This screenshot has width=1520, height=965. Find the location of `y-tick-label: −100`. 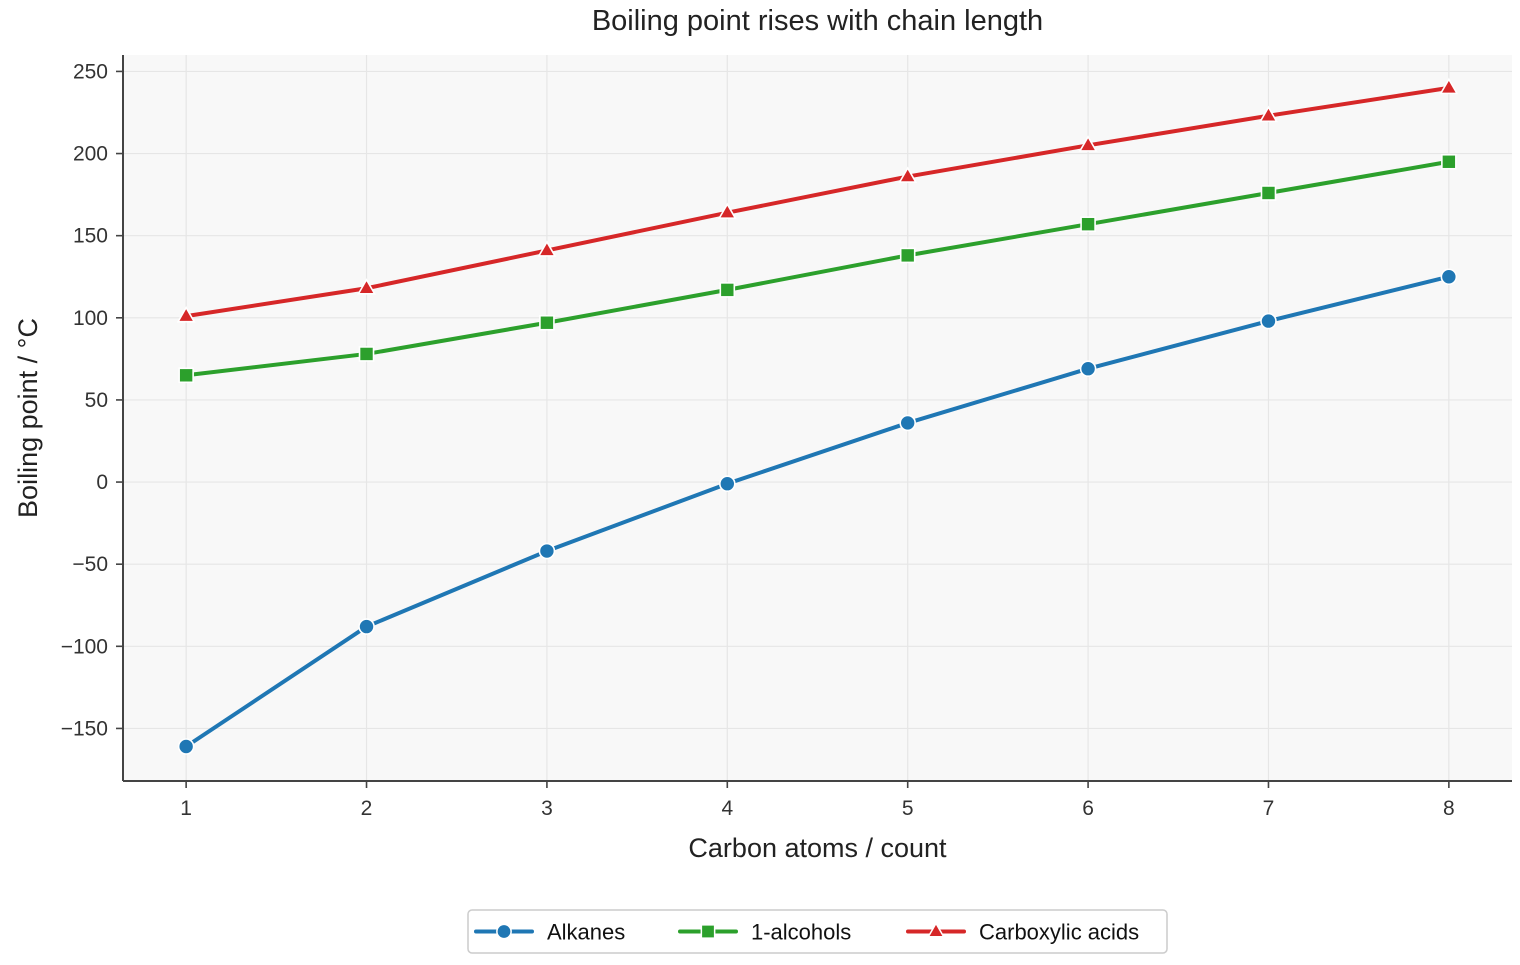

y-tick-label: −100 is located at coordinates (84, 646).